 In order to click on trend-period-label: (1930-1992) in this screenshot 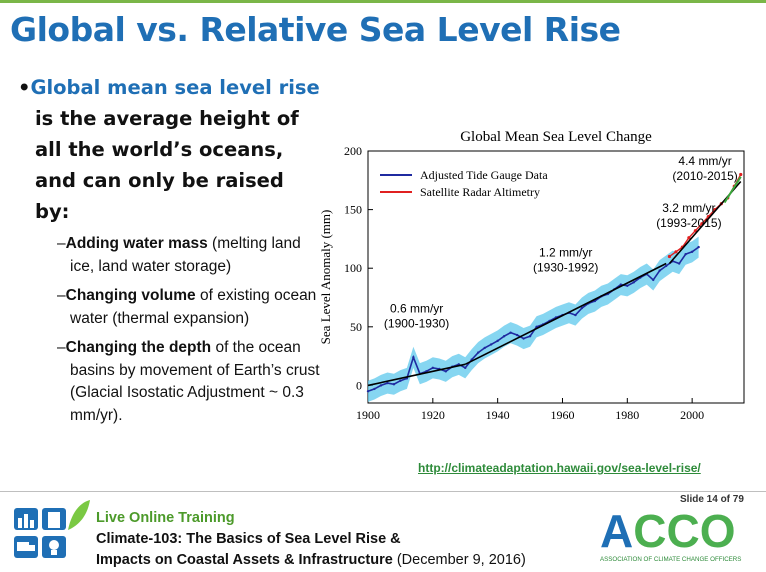, I will do `click(565, 267)`.